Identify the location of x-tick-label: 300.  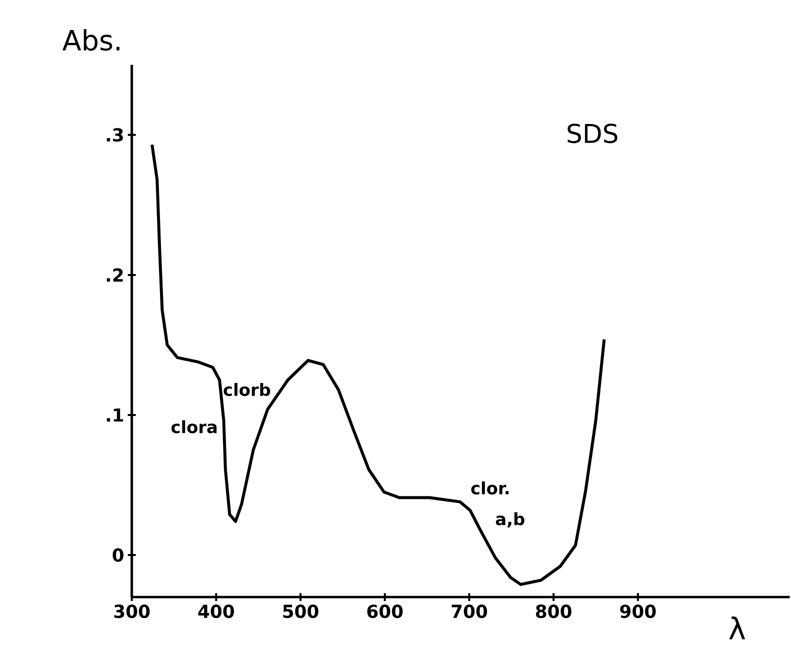
(132, 611).